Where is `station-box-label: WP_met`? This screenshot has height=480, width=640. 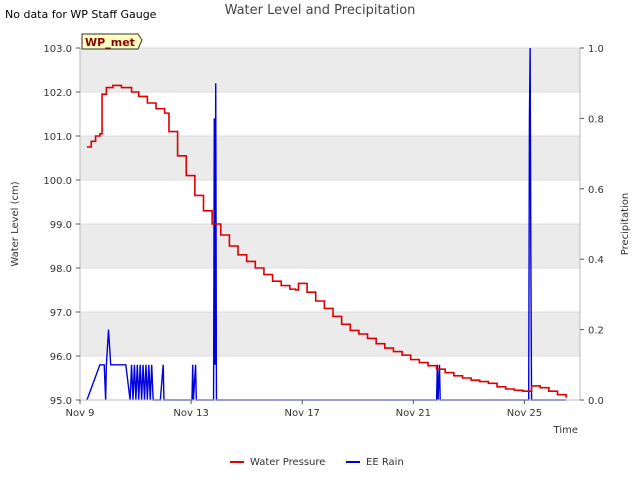
station-box-label: WP_met is located at coordinates (110, 42).